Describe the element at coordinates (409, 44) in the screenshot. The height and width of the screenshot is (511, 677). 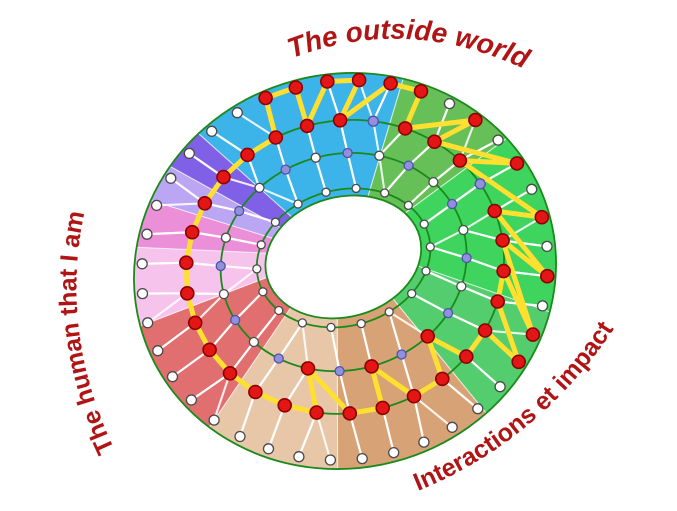
I see `label-outside-world: The outside world` at that location.